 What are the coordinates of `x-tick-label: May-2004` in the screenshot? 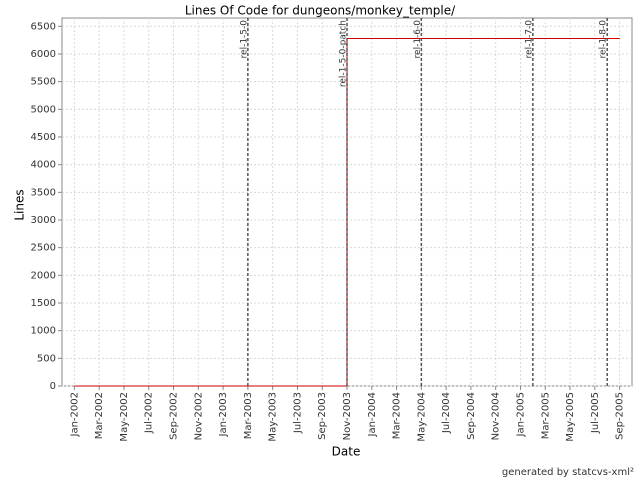 It's located at (421, 417).